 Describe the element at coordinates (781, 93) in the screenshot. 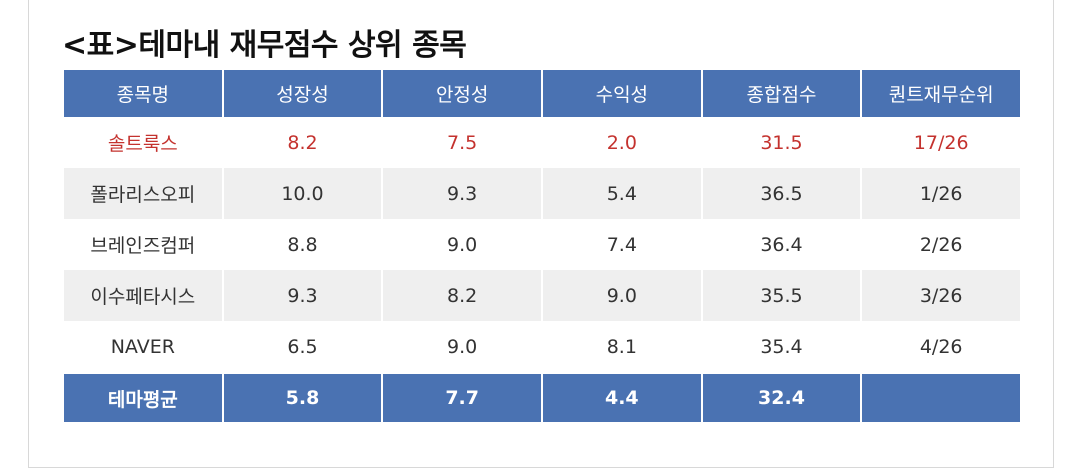

I see `header-cell: 종합점수` at that location.